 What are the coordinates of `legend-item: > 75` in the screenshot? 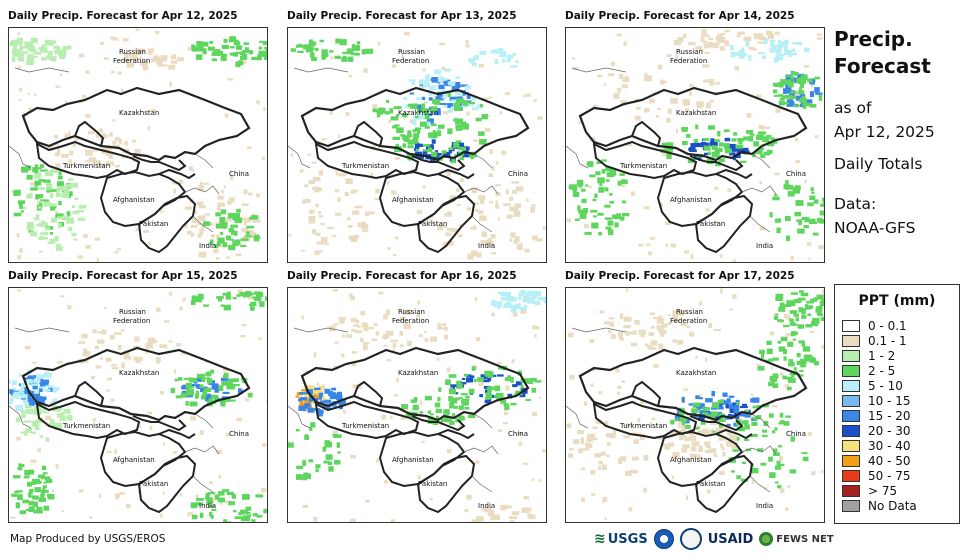 It's located at (869, 491).